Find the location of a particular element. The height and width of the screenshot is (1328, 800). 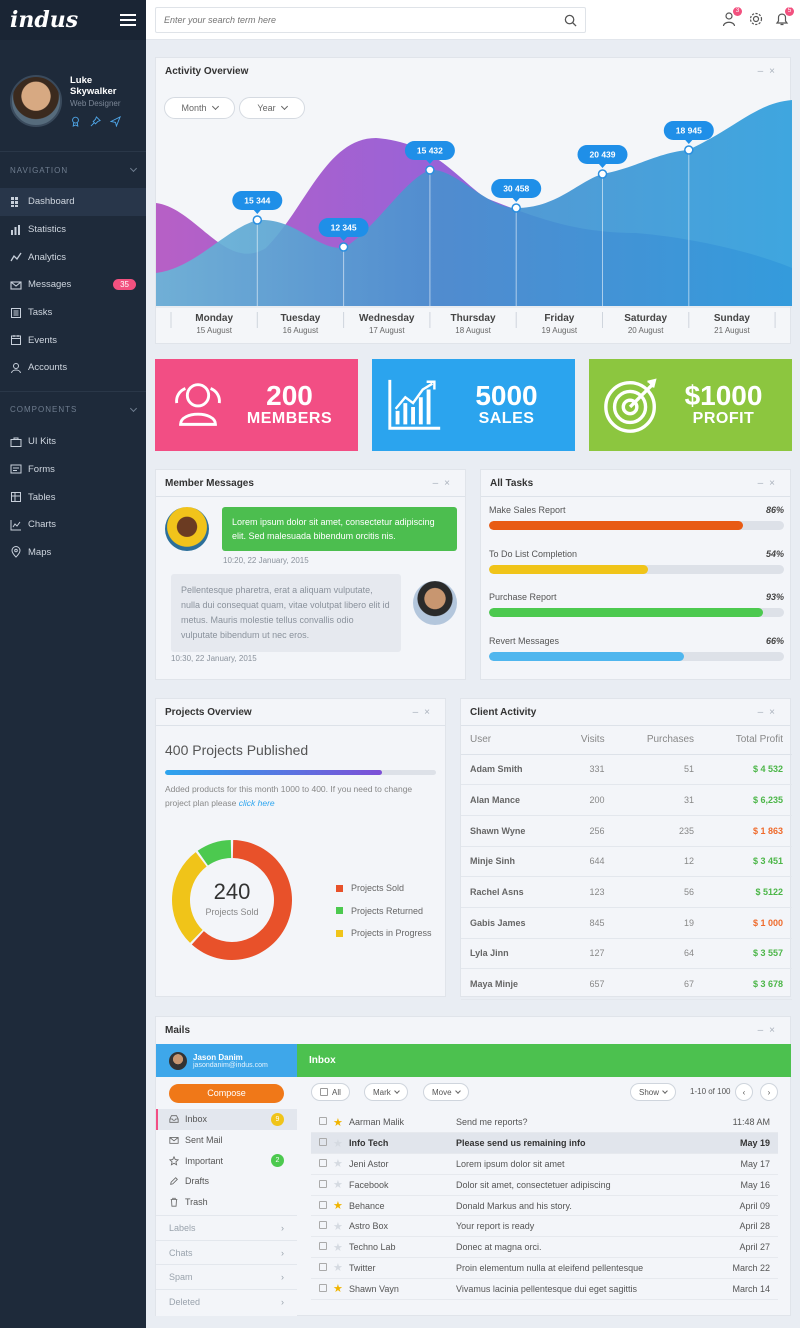

donut-segment-projects-in-progress is located at coordinates (189, 897).